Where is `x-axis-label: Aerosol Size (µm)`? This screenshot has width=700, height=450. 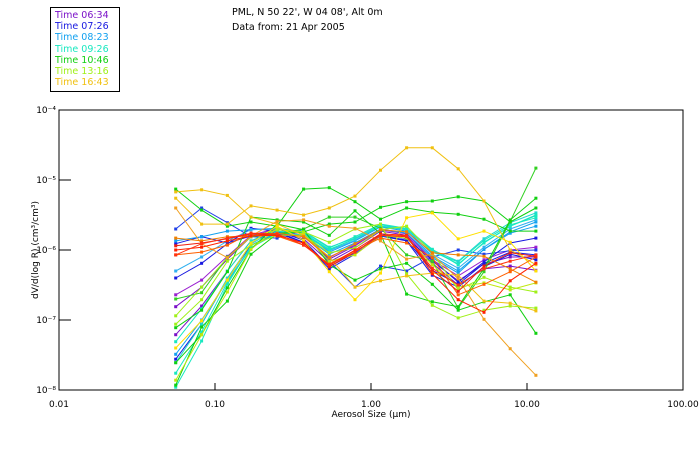 x-axis-label: Aerosol Size (µm) is located at coordinates (371, 415).